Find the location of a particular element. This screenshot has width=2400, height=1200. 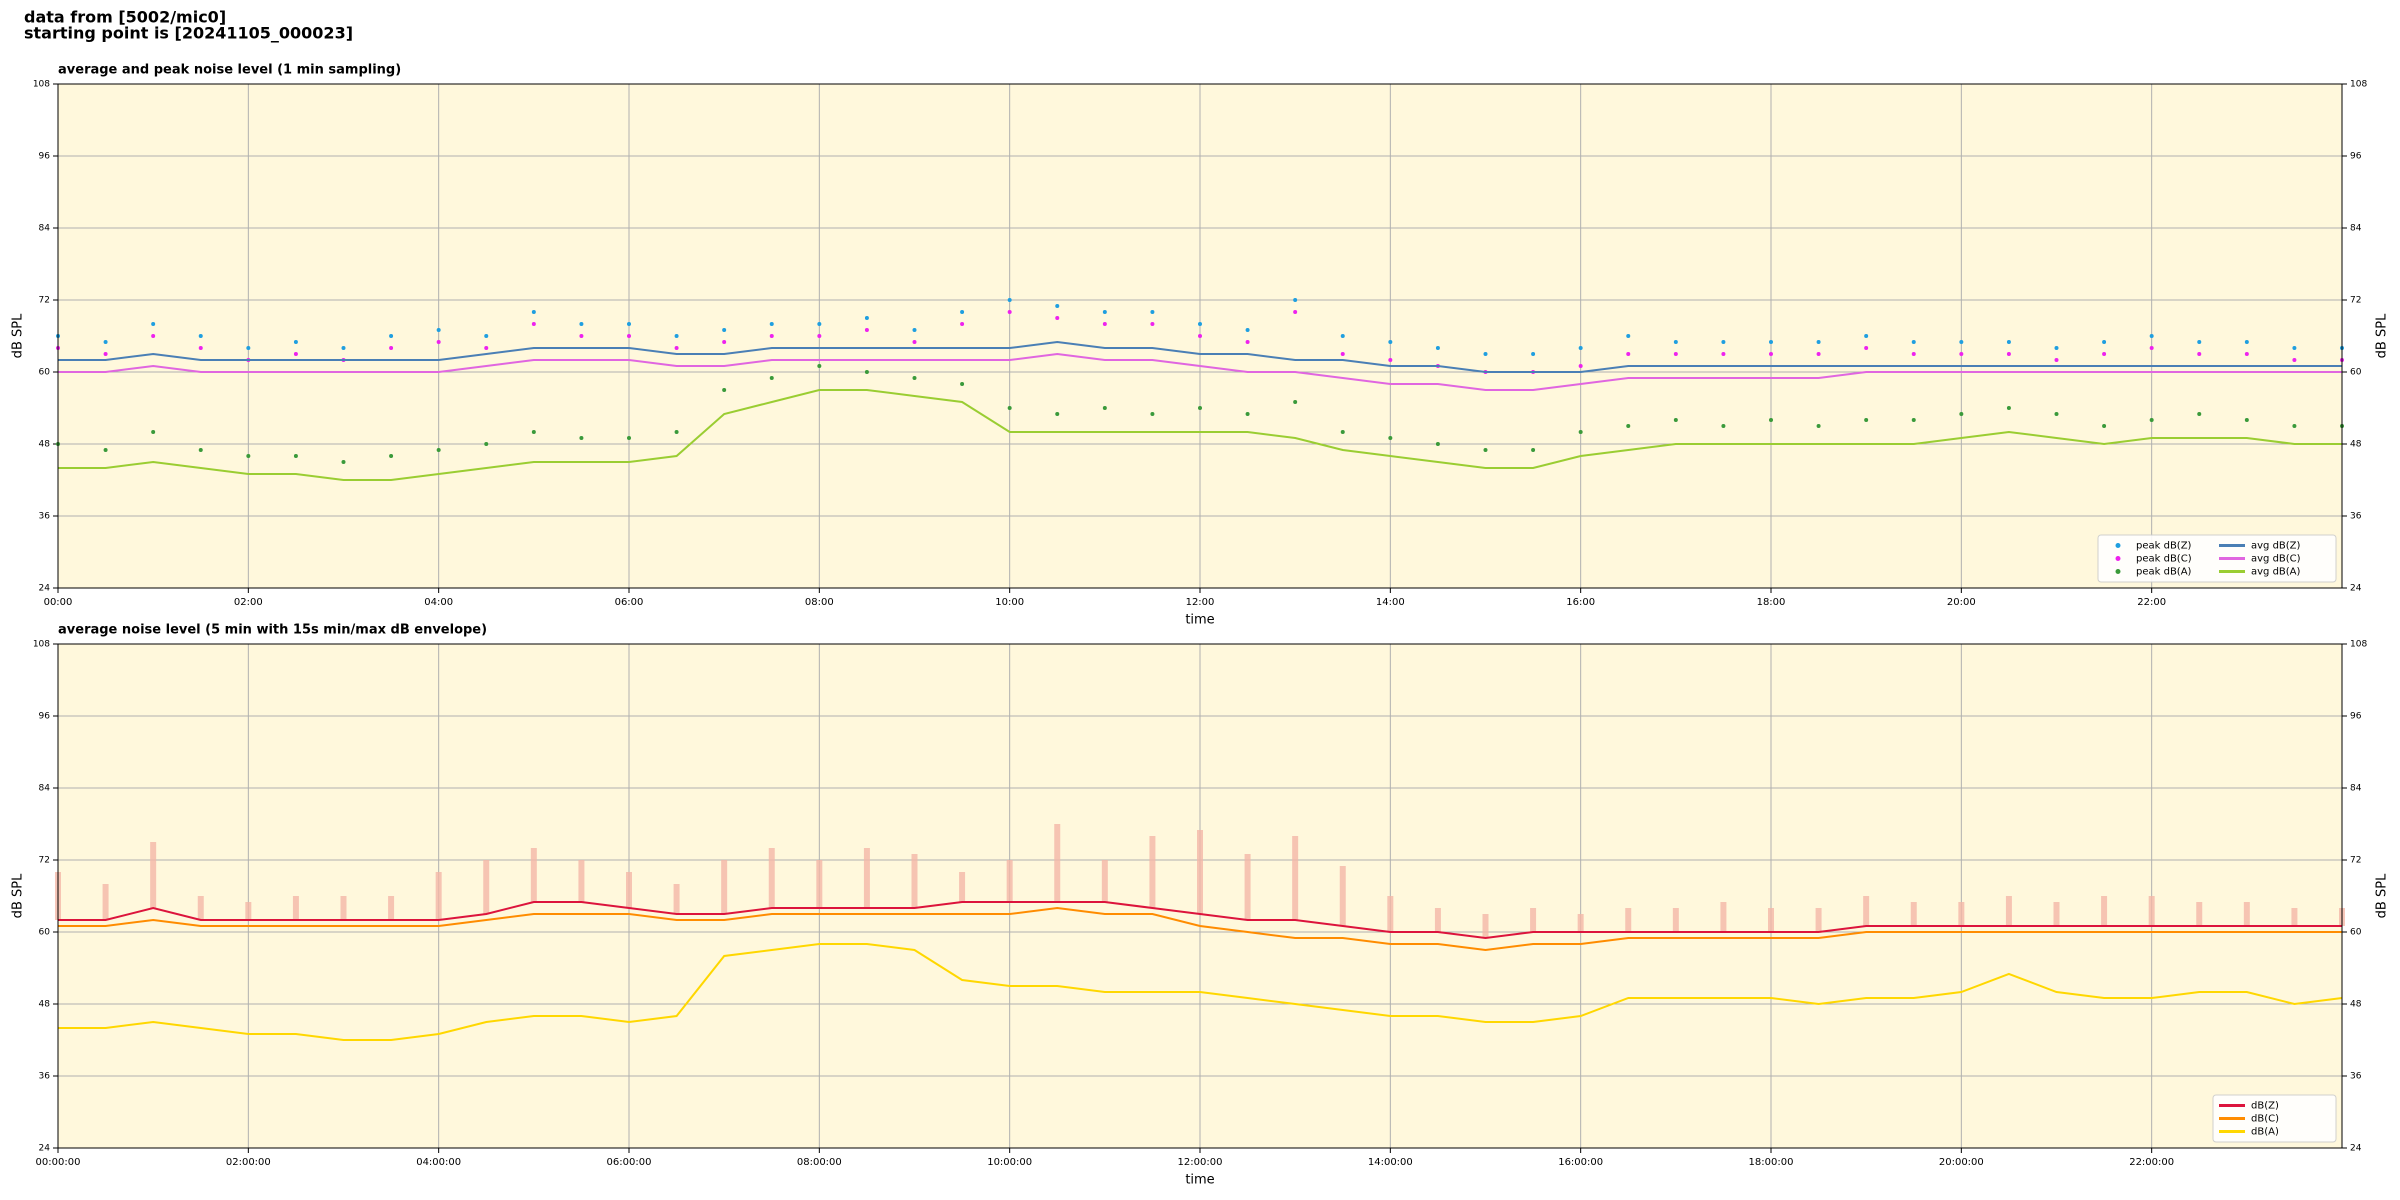

legend-label: peak dB(A) is located at coordinates (2164, 572).